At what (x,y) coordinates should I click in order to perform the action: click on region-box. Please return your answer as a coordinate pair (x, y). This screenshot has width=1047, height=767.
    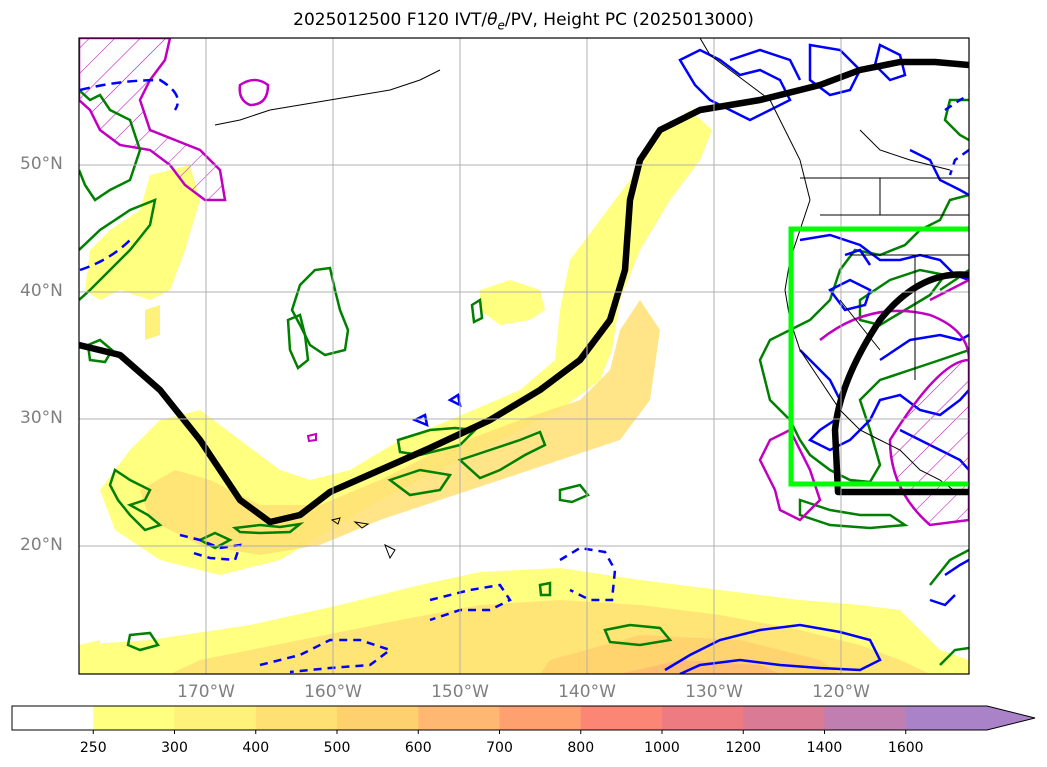
    Looking at the image, I should click on (878, 356).